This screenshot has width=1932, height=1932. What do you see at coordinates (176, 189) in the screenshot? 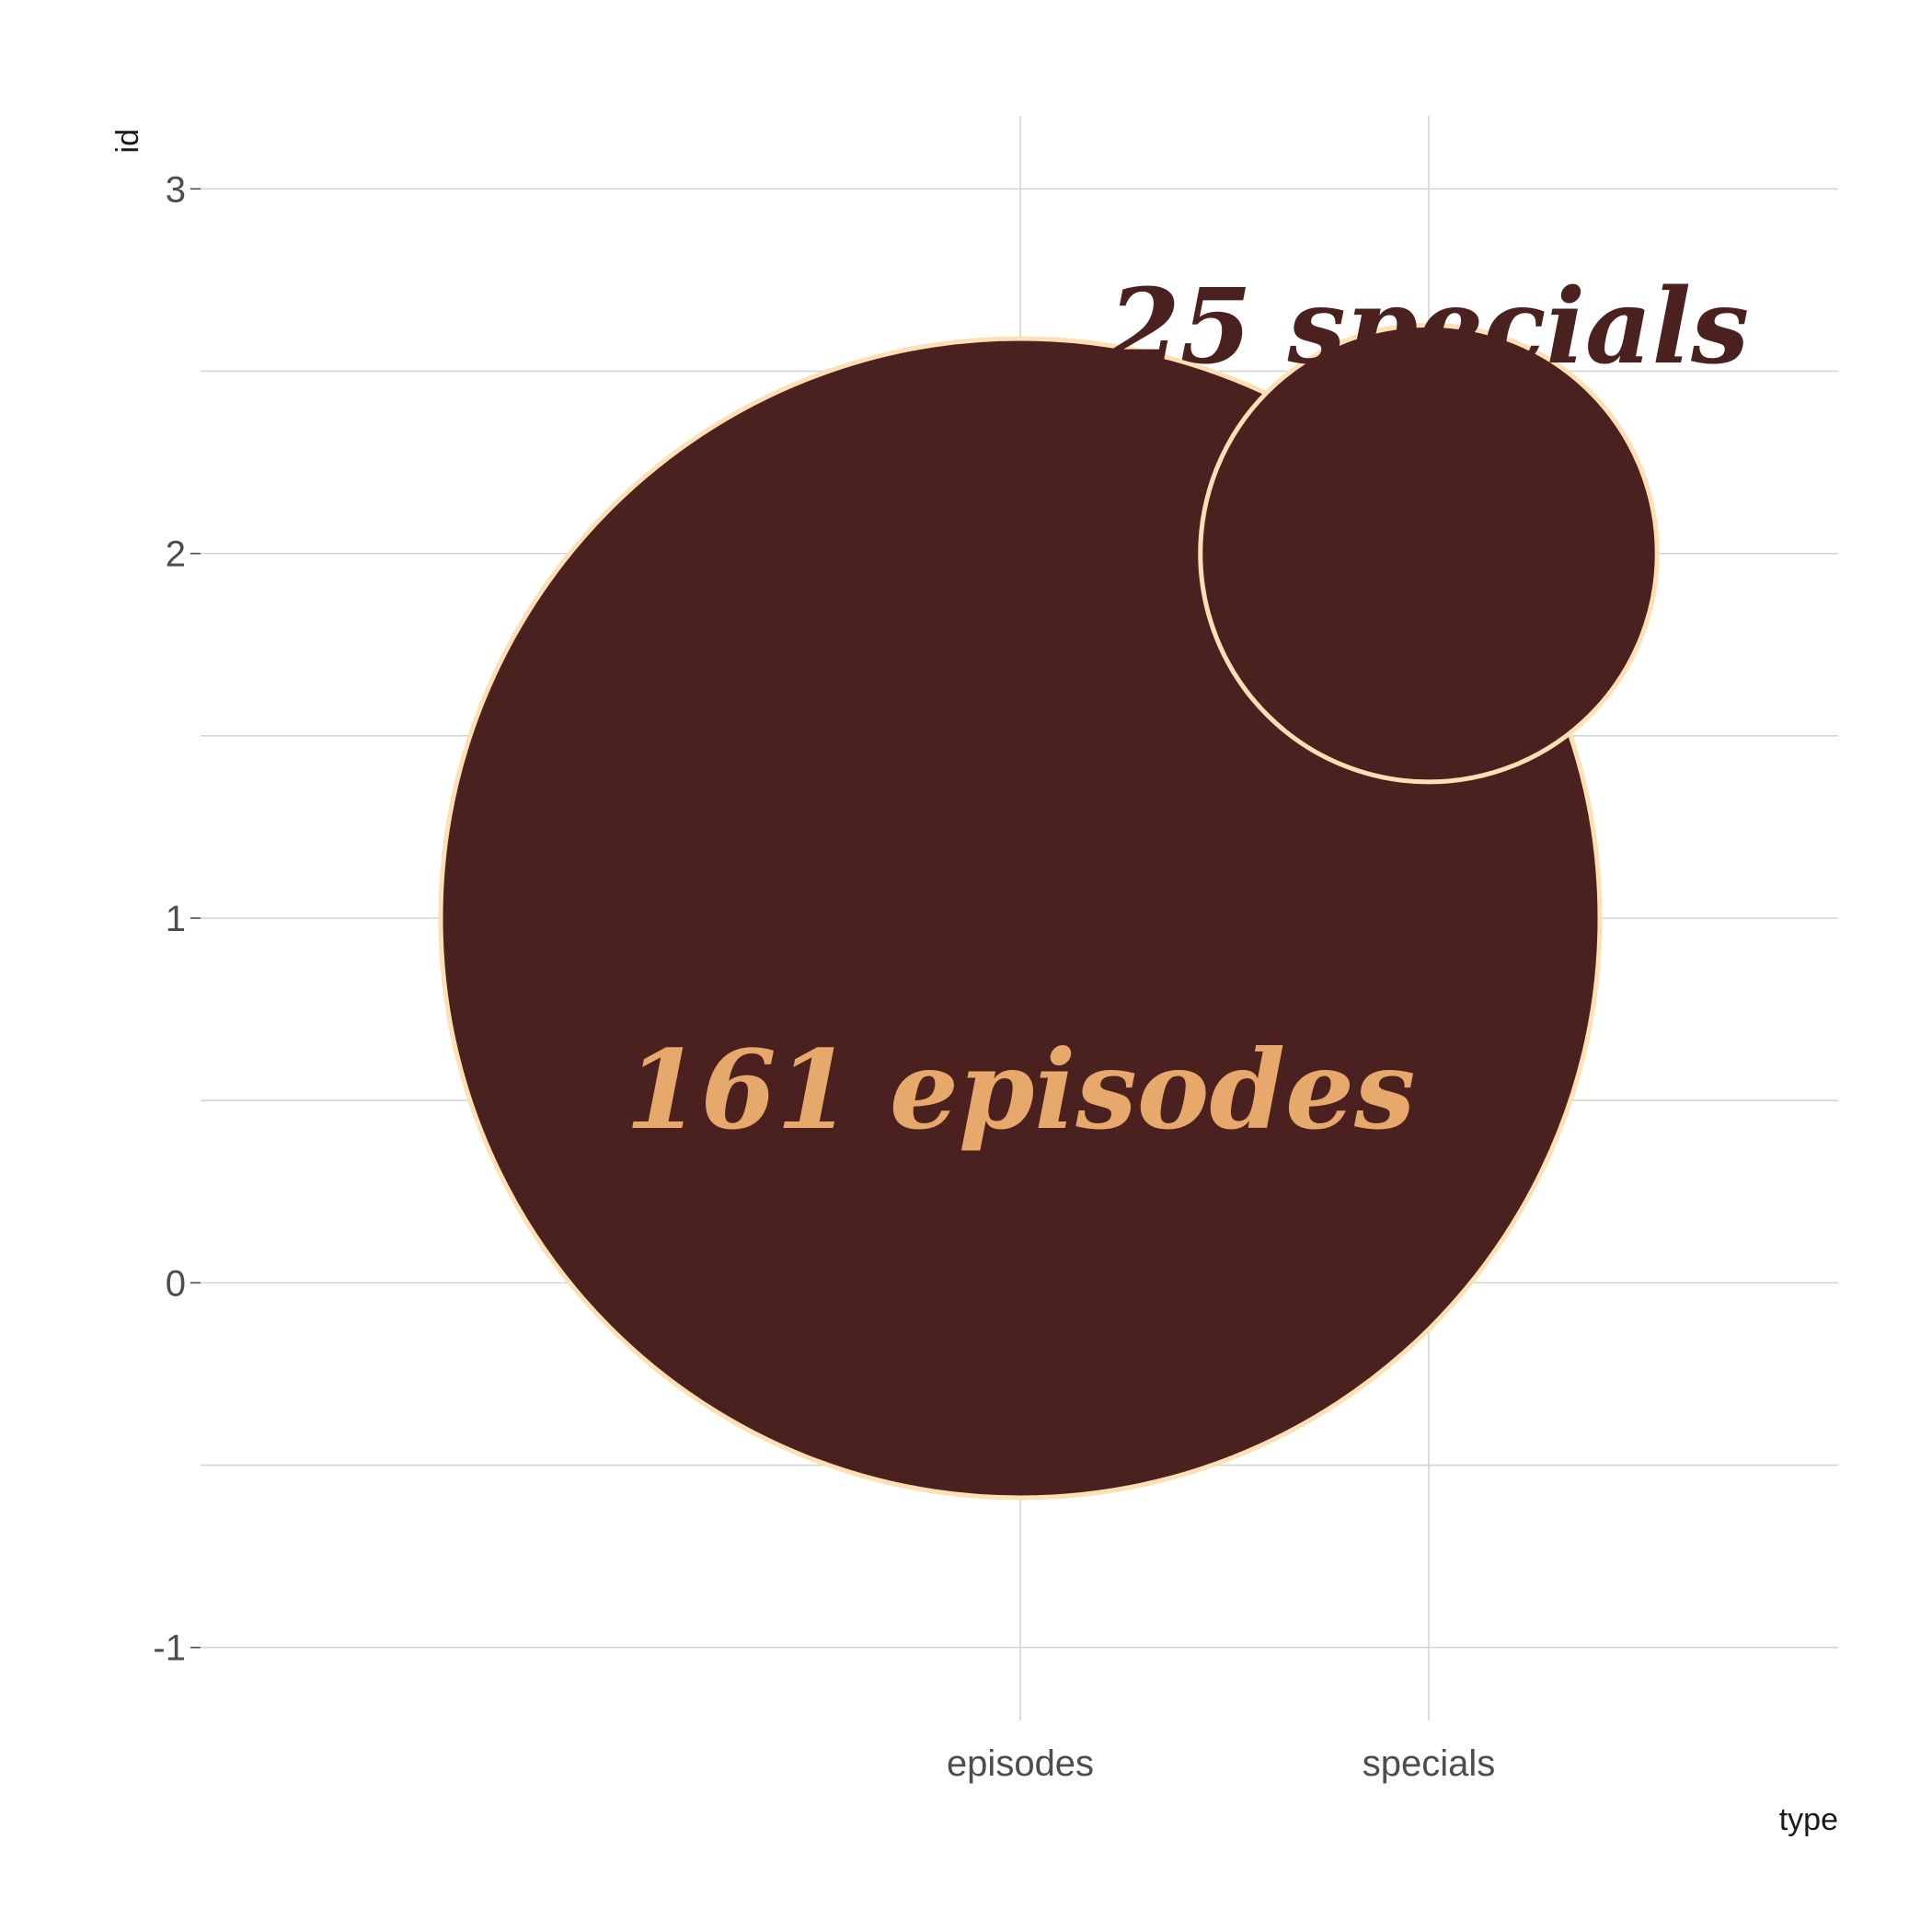
I see `y-tick-label: 3` at bounding box center [176, 189].